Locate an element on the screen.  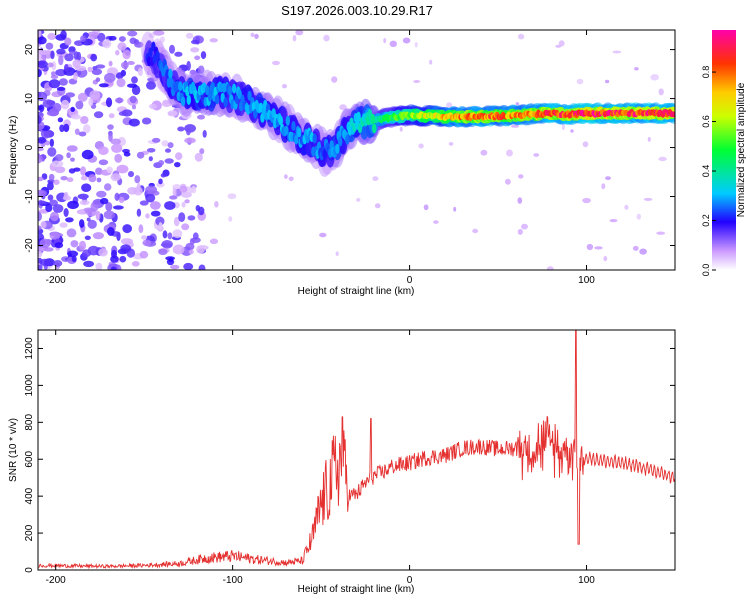
y-tick-label: 20 is located at coordinates (29, 50).